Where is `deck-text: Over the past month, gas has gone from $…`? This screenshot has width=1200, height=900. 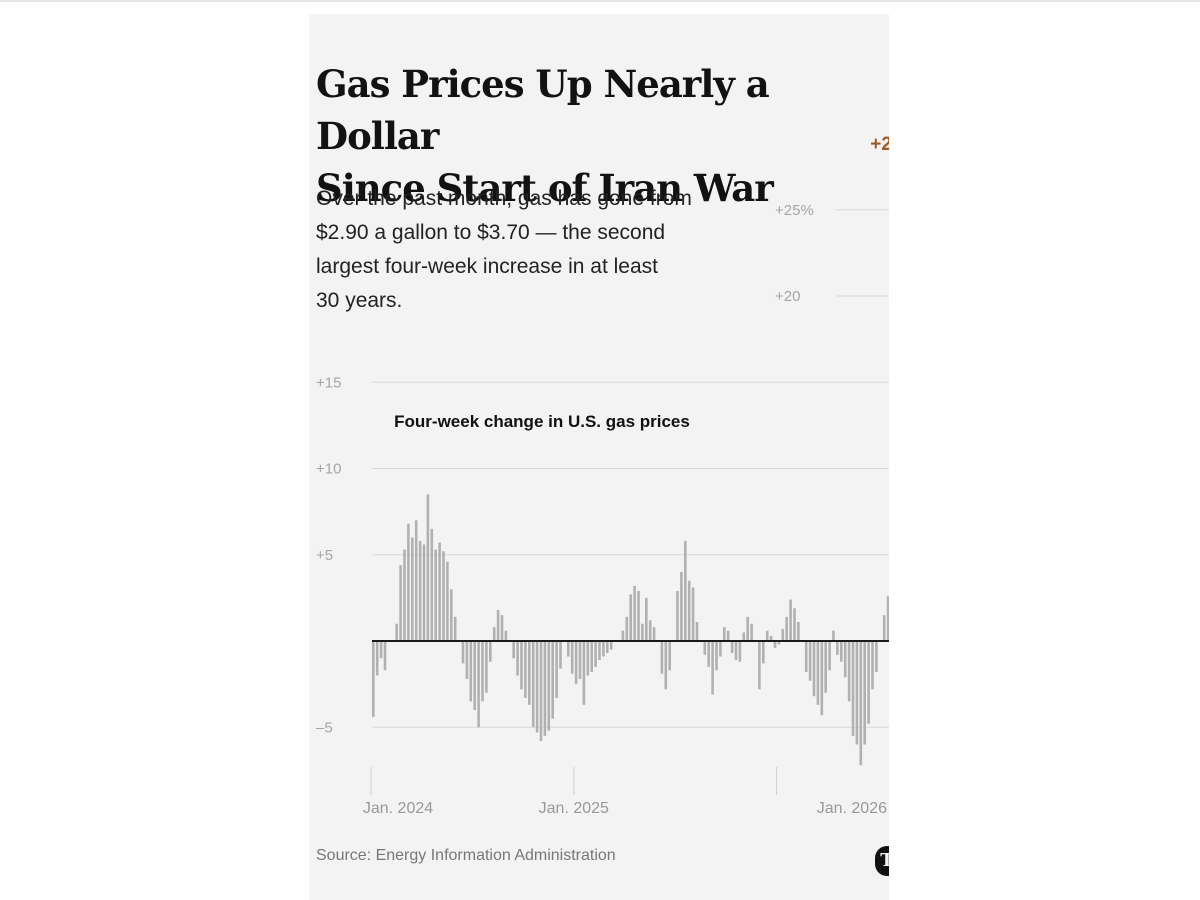
deck-text: Over the past month, gas has gone from $… is located at coordinates (504, 249).